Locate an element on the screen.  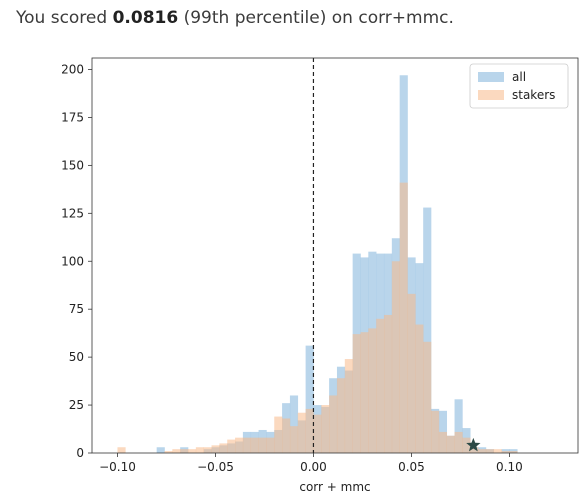
y-tick-label: 25 is located at coordinates (76, 405).